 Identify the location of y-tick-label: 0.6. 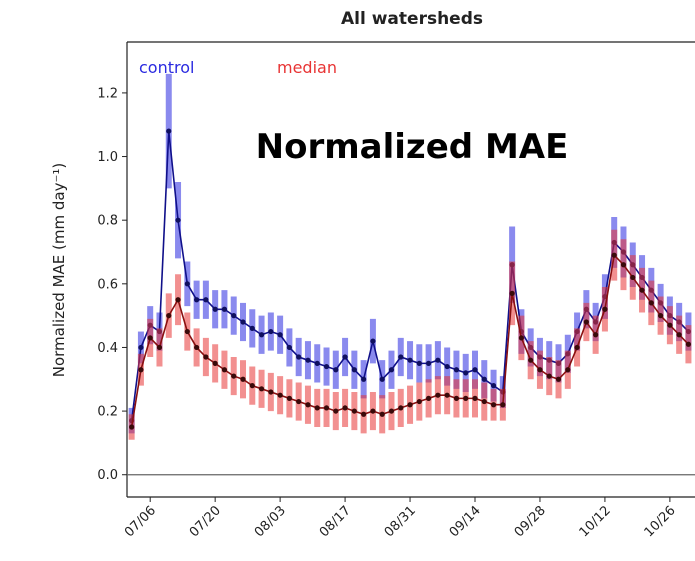
(107, 284).